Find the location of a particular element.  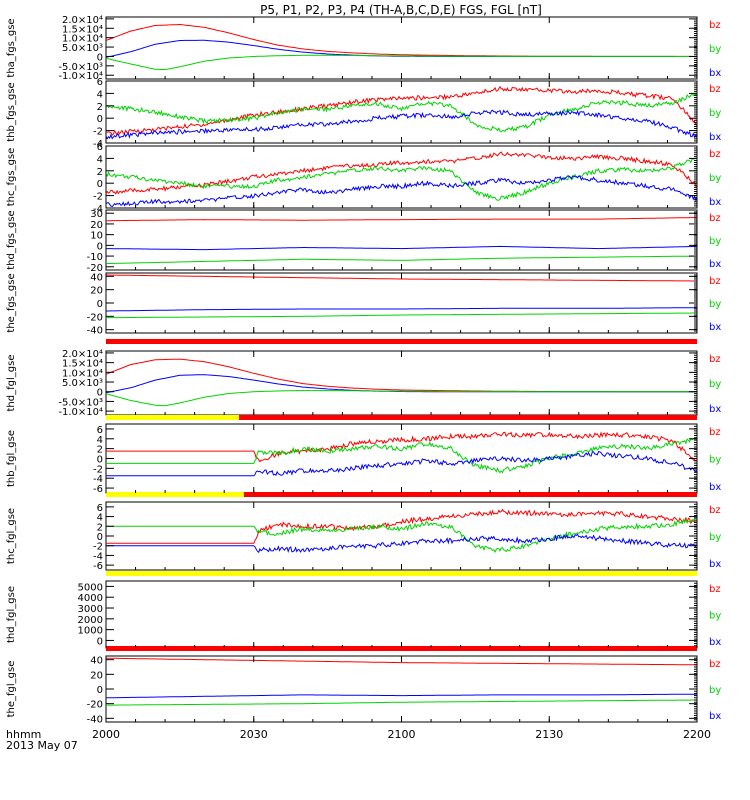

y-tick-label: -10 is located at coordinates (95, 257).